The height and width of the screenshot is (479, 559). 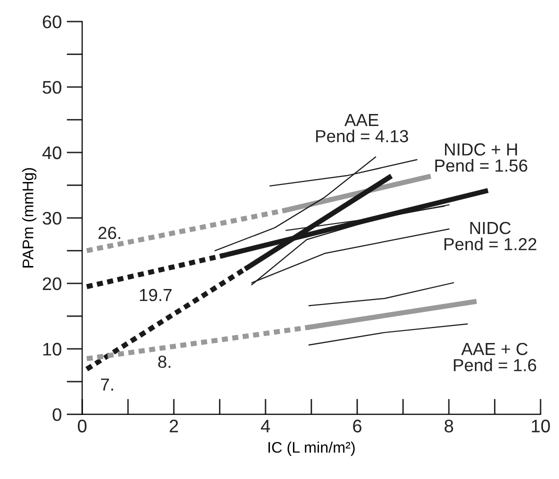 What do you see at coordinates (82, 426) in the screenshot?
I see `x-tick-label: 0` at bounding box center [82, 426].